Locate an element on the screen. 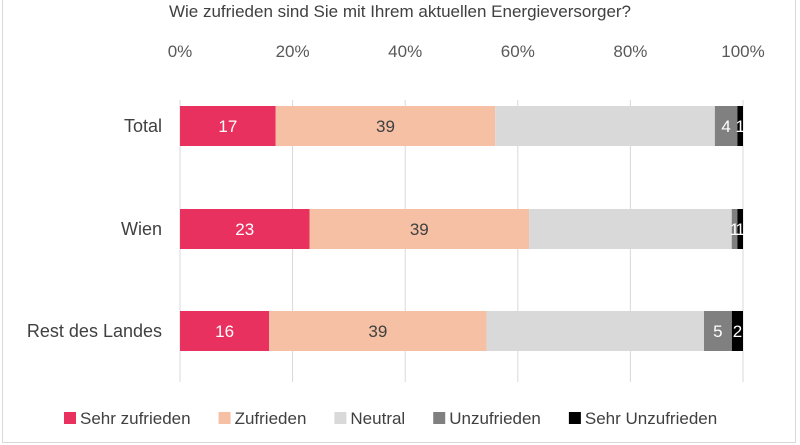 Image resolution: width=800 pixels, height=445 pixels. legend-label: Unzufrieden is located at coordinates (495, 418).